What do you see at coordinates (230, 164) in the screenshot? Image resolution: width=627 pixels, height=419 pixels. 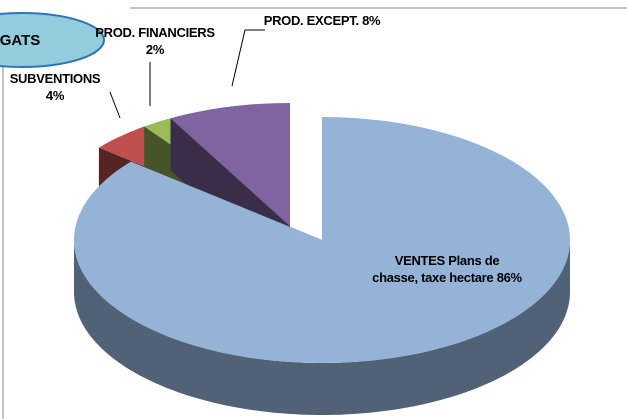 I see `slice` at bounding box center [230, 164].